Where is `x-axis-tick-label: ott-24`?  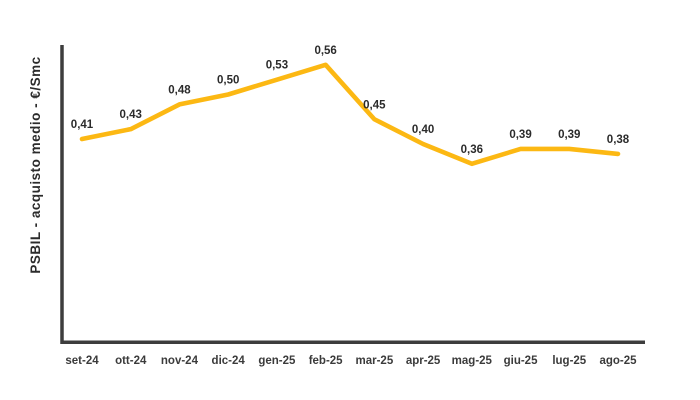 x-axis-tick-label: ott-24 is located at coordinates (131, 361).